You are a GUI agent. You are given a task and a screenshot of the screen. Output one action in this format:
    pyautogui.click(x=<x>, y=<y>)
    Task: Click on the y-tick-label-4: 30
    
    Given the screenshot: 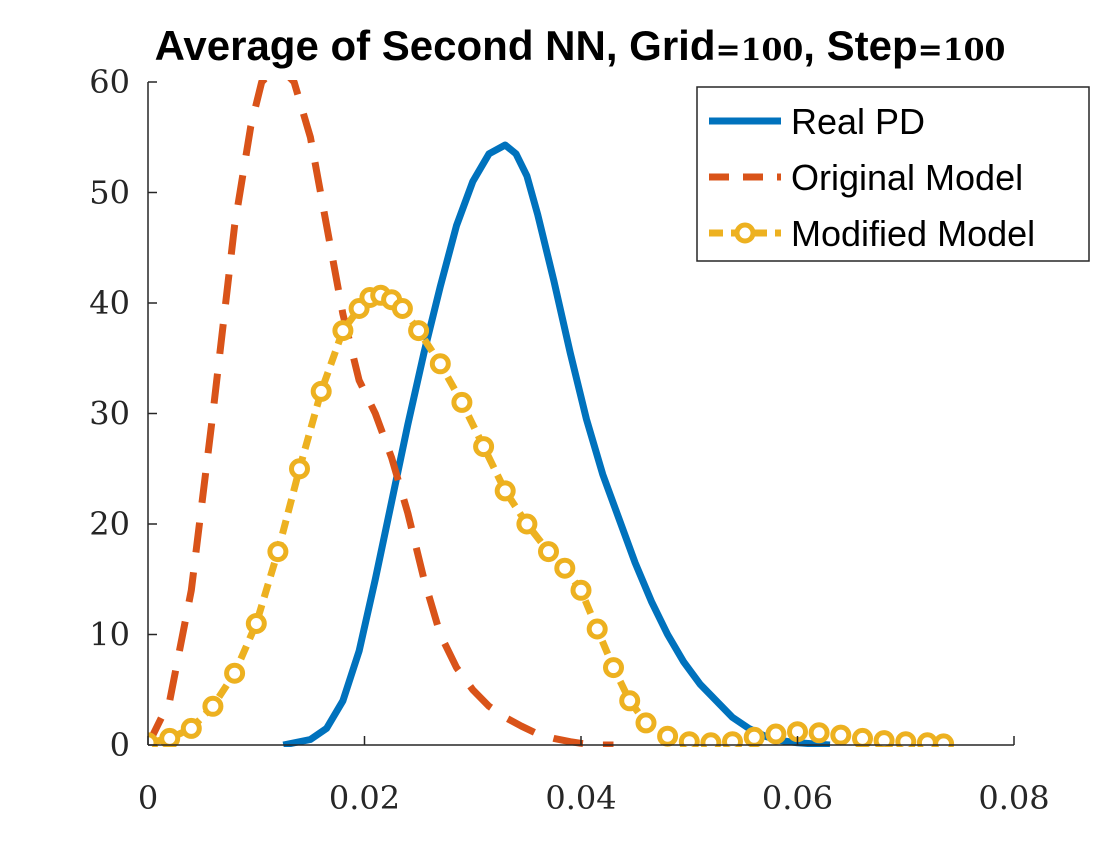 What is the action you would take?
    pyautogui.click(x=109, y=414)
    